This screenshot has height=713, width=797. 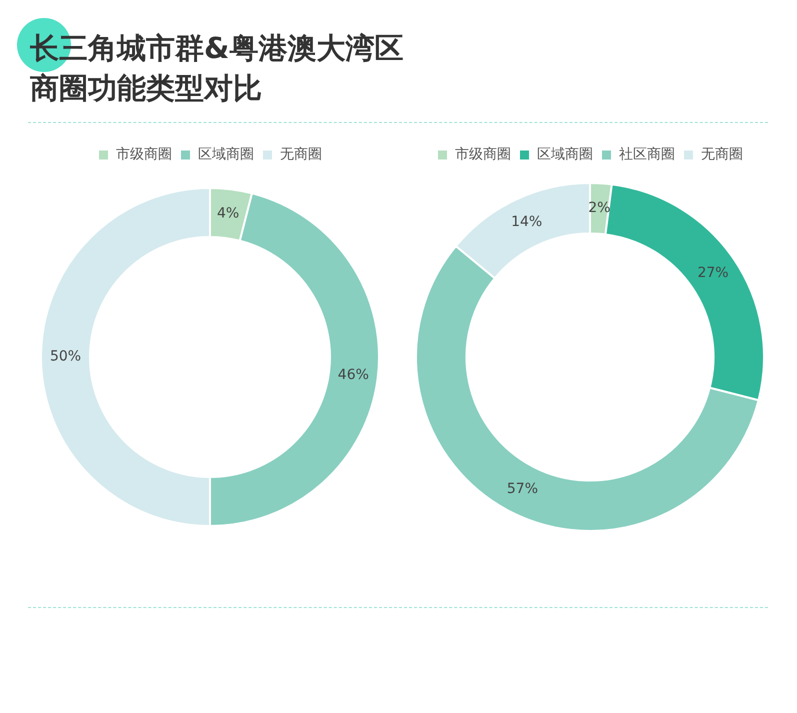 I want to click on data-label: 46%, so click(x=353, y=374).